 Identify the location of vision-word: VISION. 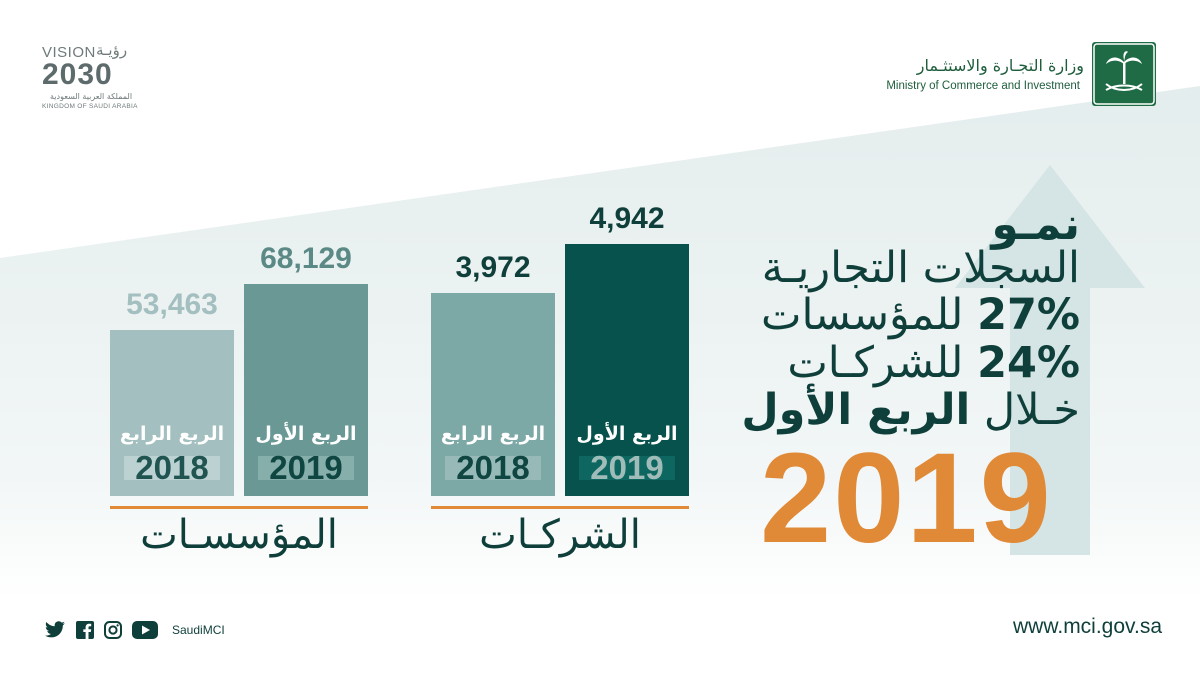
(69, 52).